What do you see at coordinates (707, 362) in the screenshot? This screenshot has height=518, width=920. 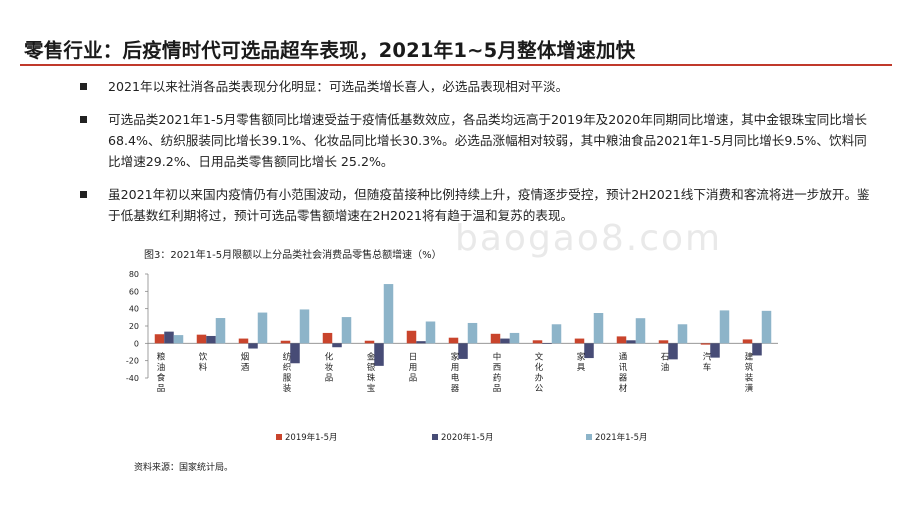 I see `x-tick-label: 汽车` at bounding box center [707, 362].